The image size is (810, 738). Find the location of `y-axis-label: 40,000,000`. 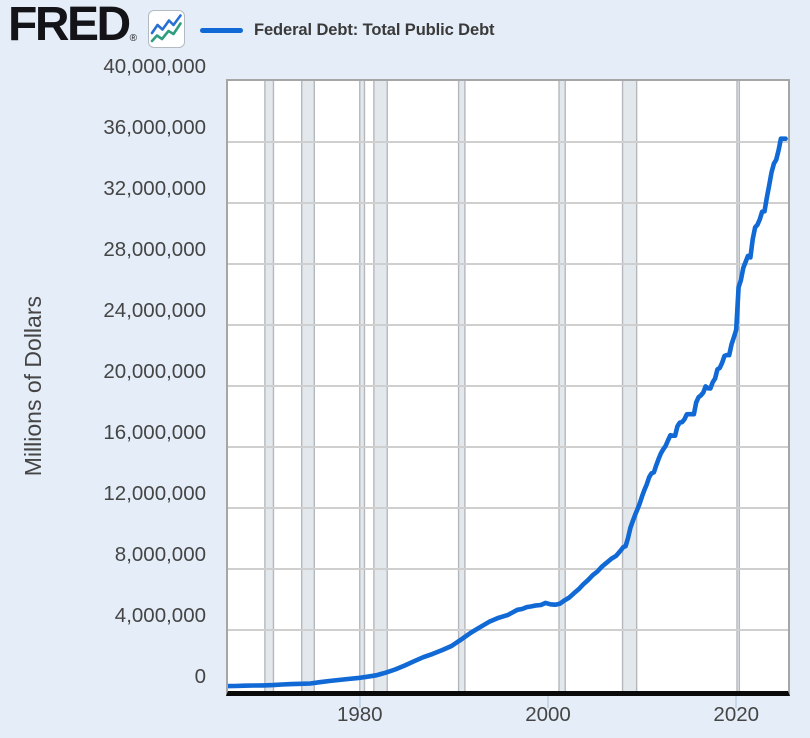

y-axis-label: 40,000,000 is located at coordinates (154, 66).